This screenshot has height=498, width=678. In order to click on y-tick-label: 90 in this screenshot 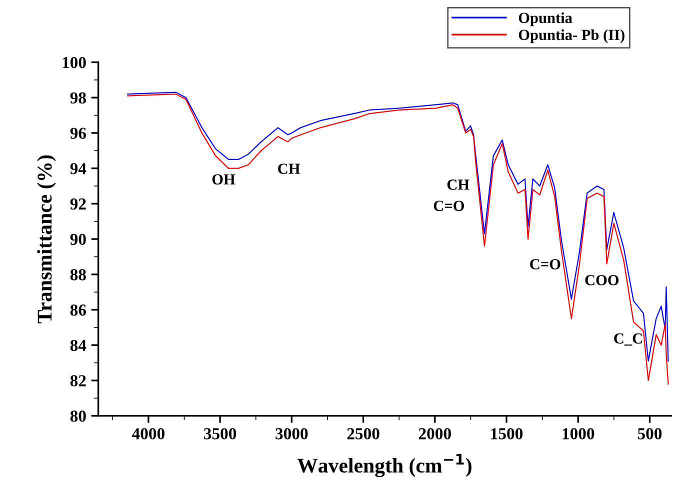, I will do `click(78, 239)`.